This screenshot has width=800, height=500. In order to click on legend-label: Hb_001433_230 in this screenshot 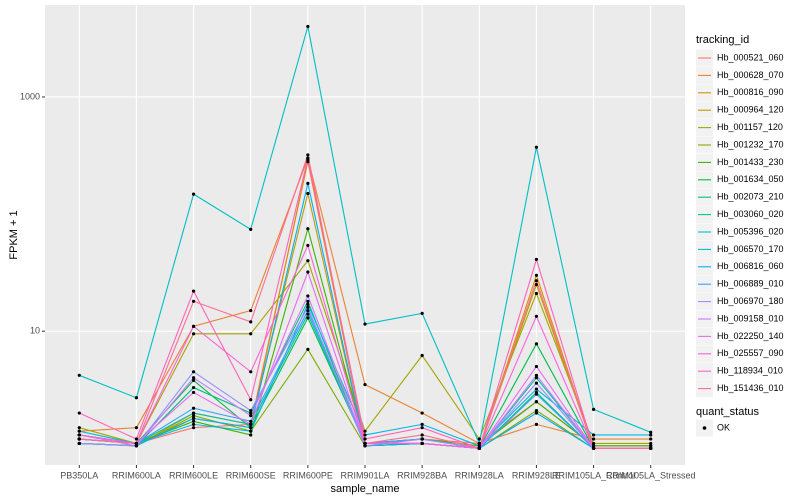, I will do `click(750, 162)`.